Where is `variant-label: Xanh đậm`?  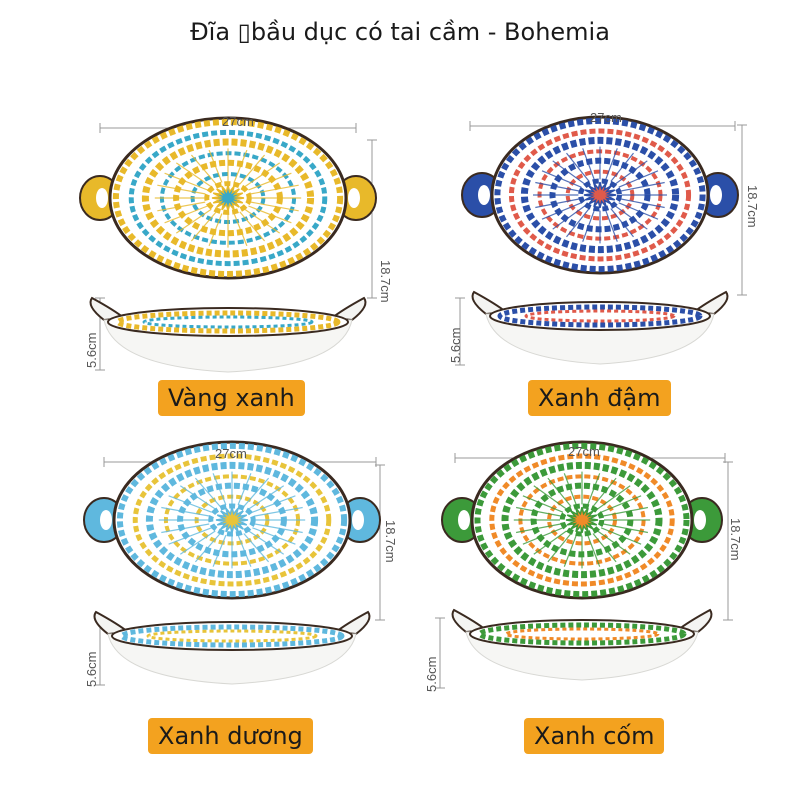 variant-label: Xanh đậm is located at coordinates (599, 398).